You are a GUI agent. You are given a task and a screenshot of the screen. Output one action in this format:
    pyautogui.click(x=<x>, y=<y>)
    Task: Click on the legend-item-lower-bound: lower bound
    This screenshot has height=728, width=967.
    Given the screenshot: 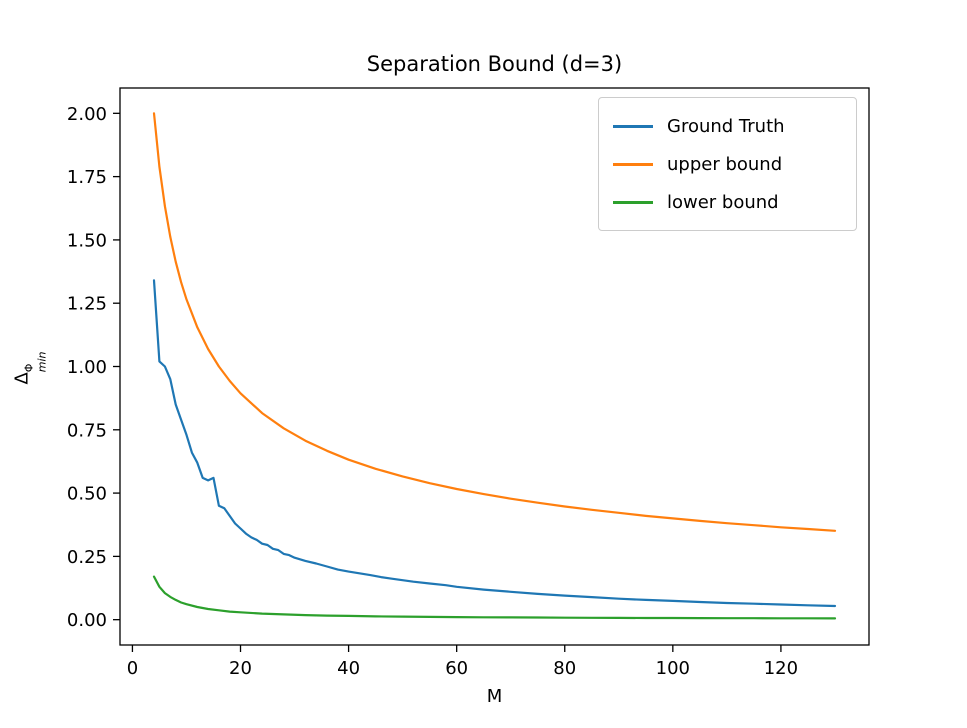 What is the action you would take?
    pyautogui.click(x=727, y=202)
    